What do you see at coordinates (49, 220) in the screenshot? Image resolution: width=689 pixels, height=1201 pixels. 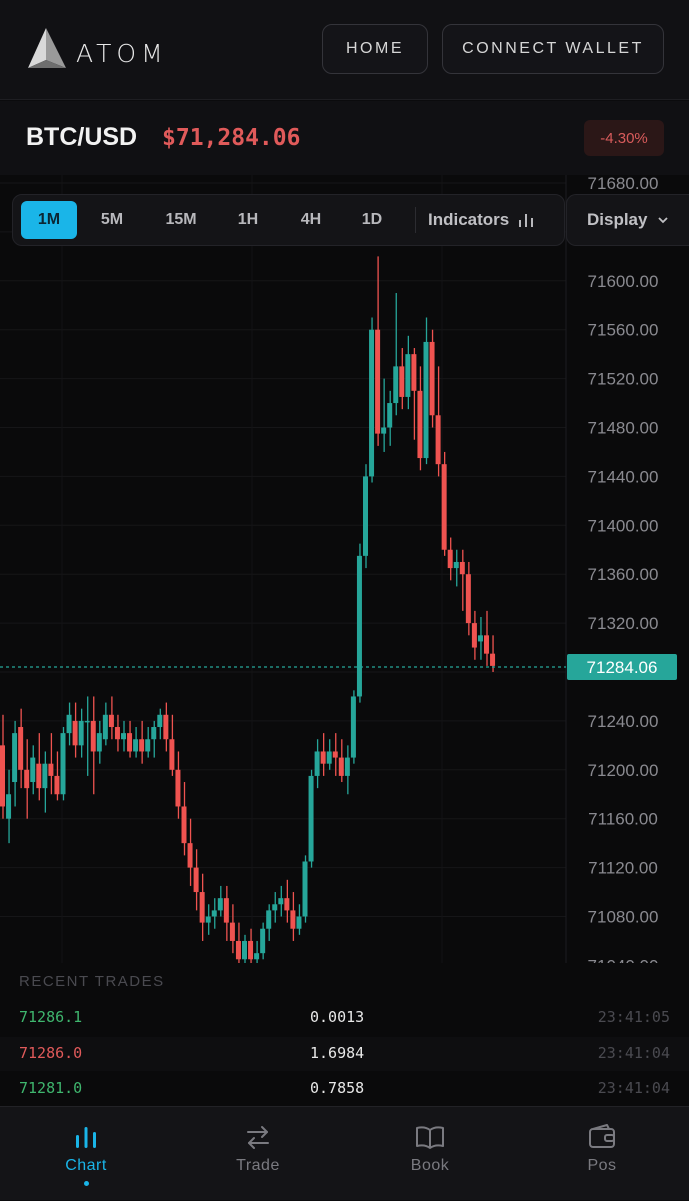 I see `timeframe-1m: 1M` at bounding box center [49, 220].